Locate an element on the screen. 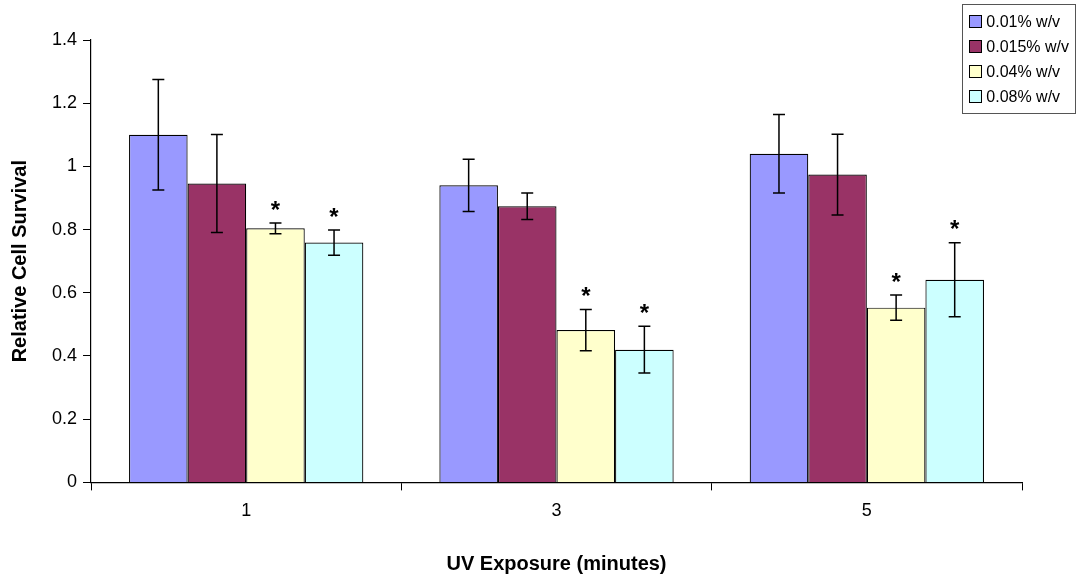 The width and height of the screenshot is (1080, 584). x-tick-label: 5 is located at coordinates (866, 510).